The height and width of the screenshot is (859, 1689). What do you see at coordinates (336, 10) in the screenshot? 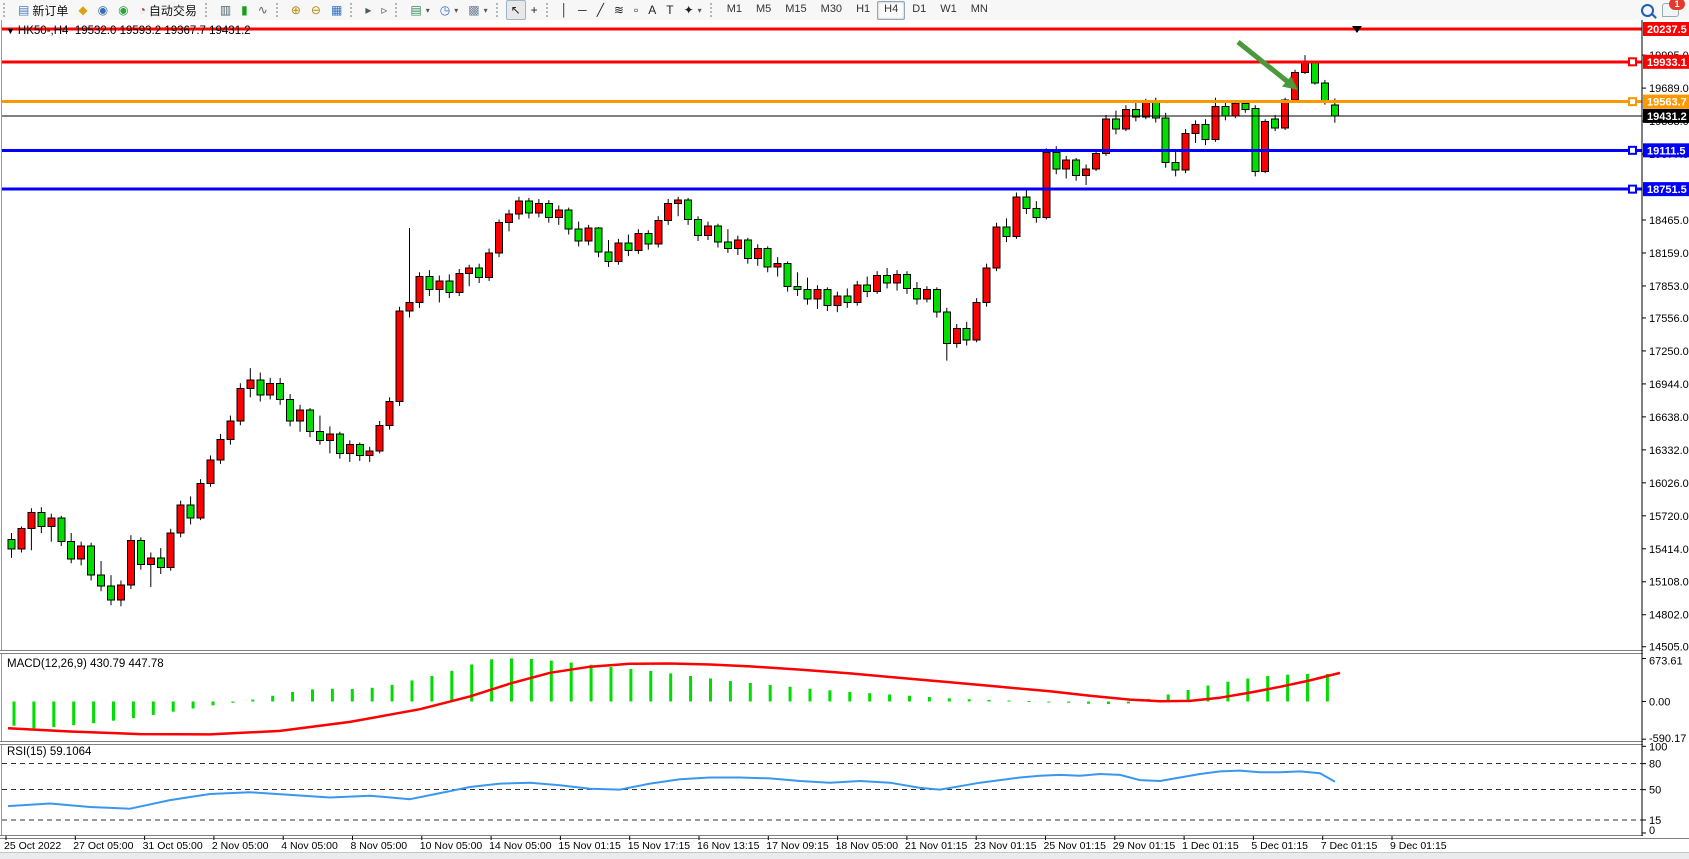
I see `tile-windows-button: ▦` at bounding box center [336, 10].